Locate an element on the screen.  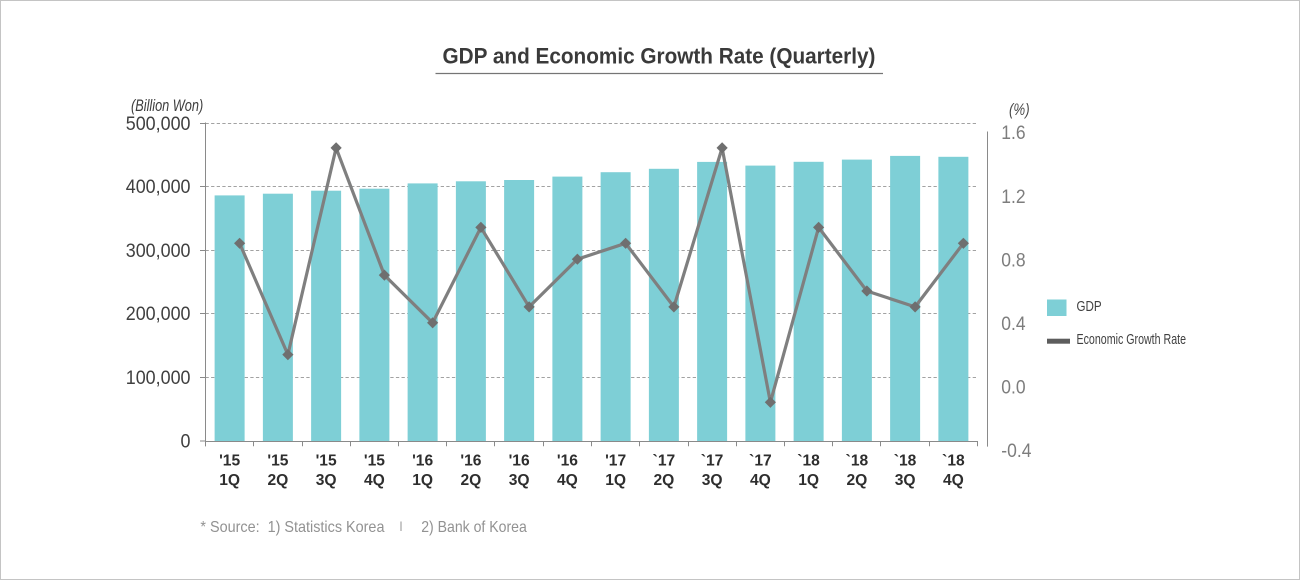
svg-text: 1.2 is located at coordinates (1013, 196).